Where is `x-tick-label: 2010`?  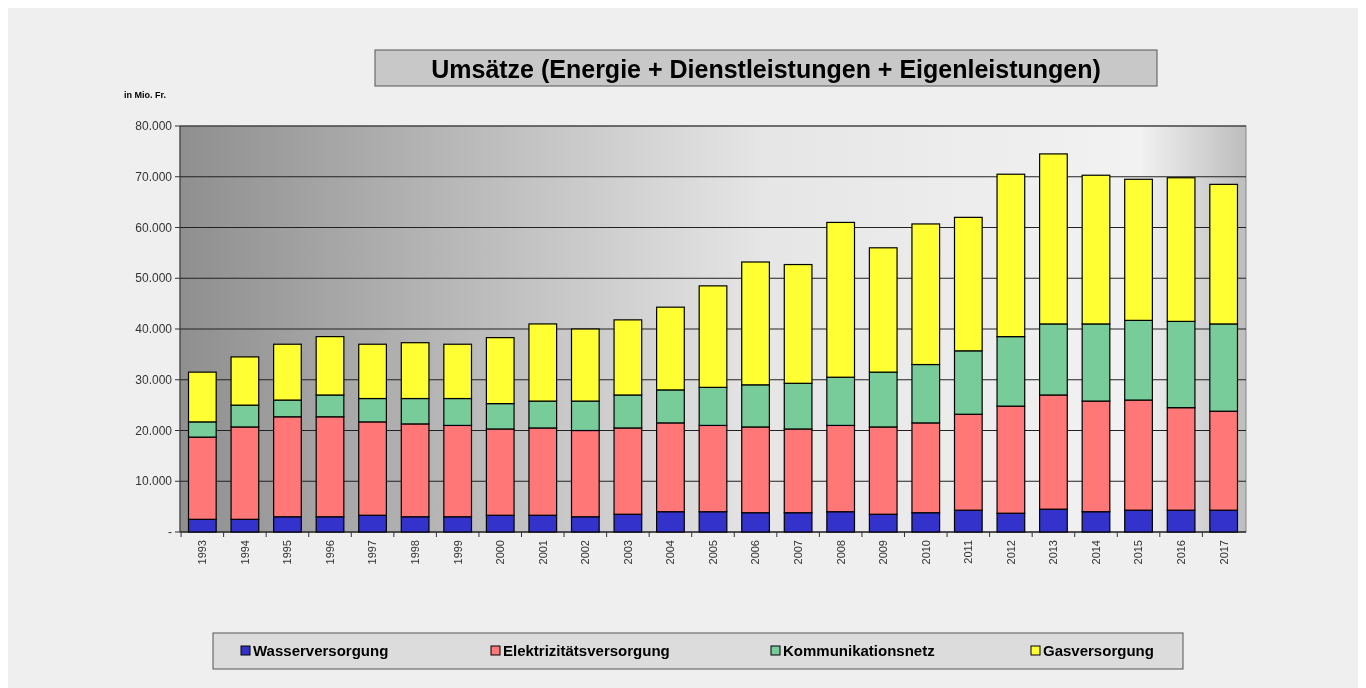 x-tick-label: 2010 is located at coordinates (925, 552).